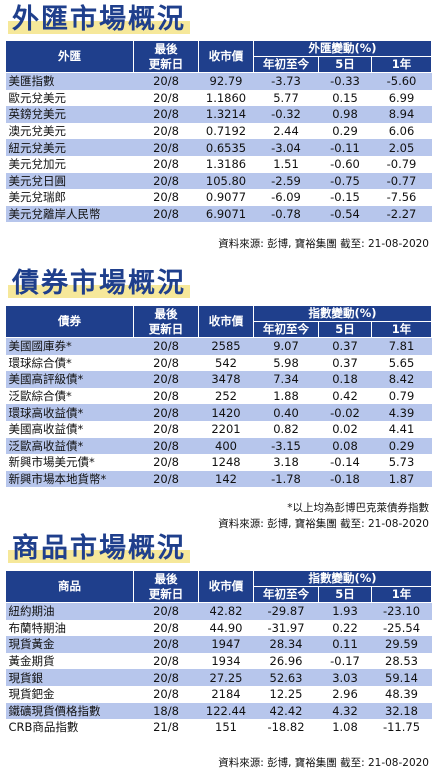 This screenshot has width=437, height=772. Describe the element at coordinates (218, 711) in the screenshot. I see `table-row: 鐵礦現貨價格指數 18/8 122.44 42.42 4.32 32.18` at that location.